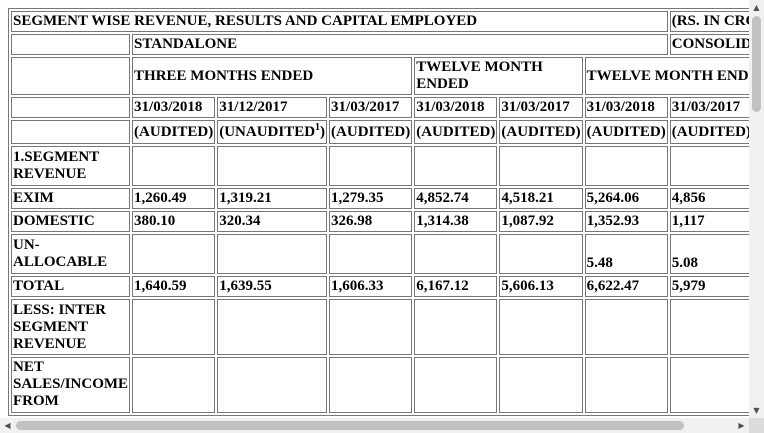 This screenshot has width=764, height=433. Describe the element at coordinates (626, 198) in the screenshot. I see `value-cell: 5,264.06` at that location.